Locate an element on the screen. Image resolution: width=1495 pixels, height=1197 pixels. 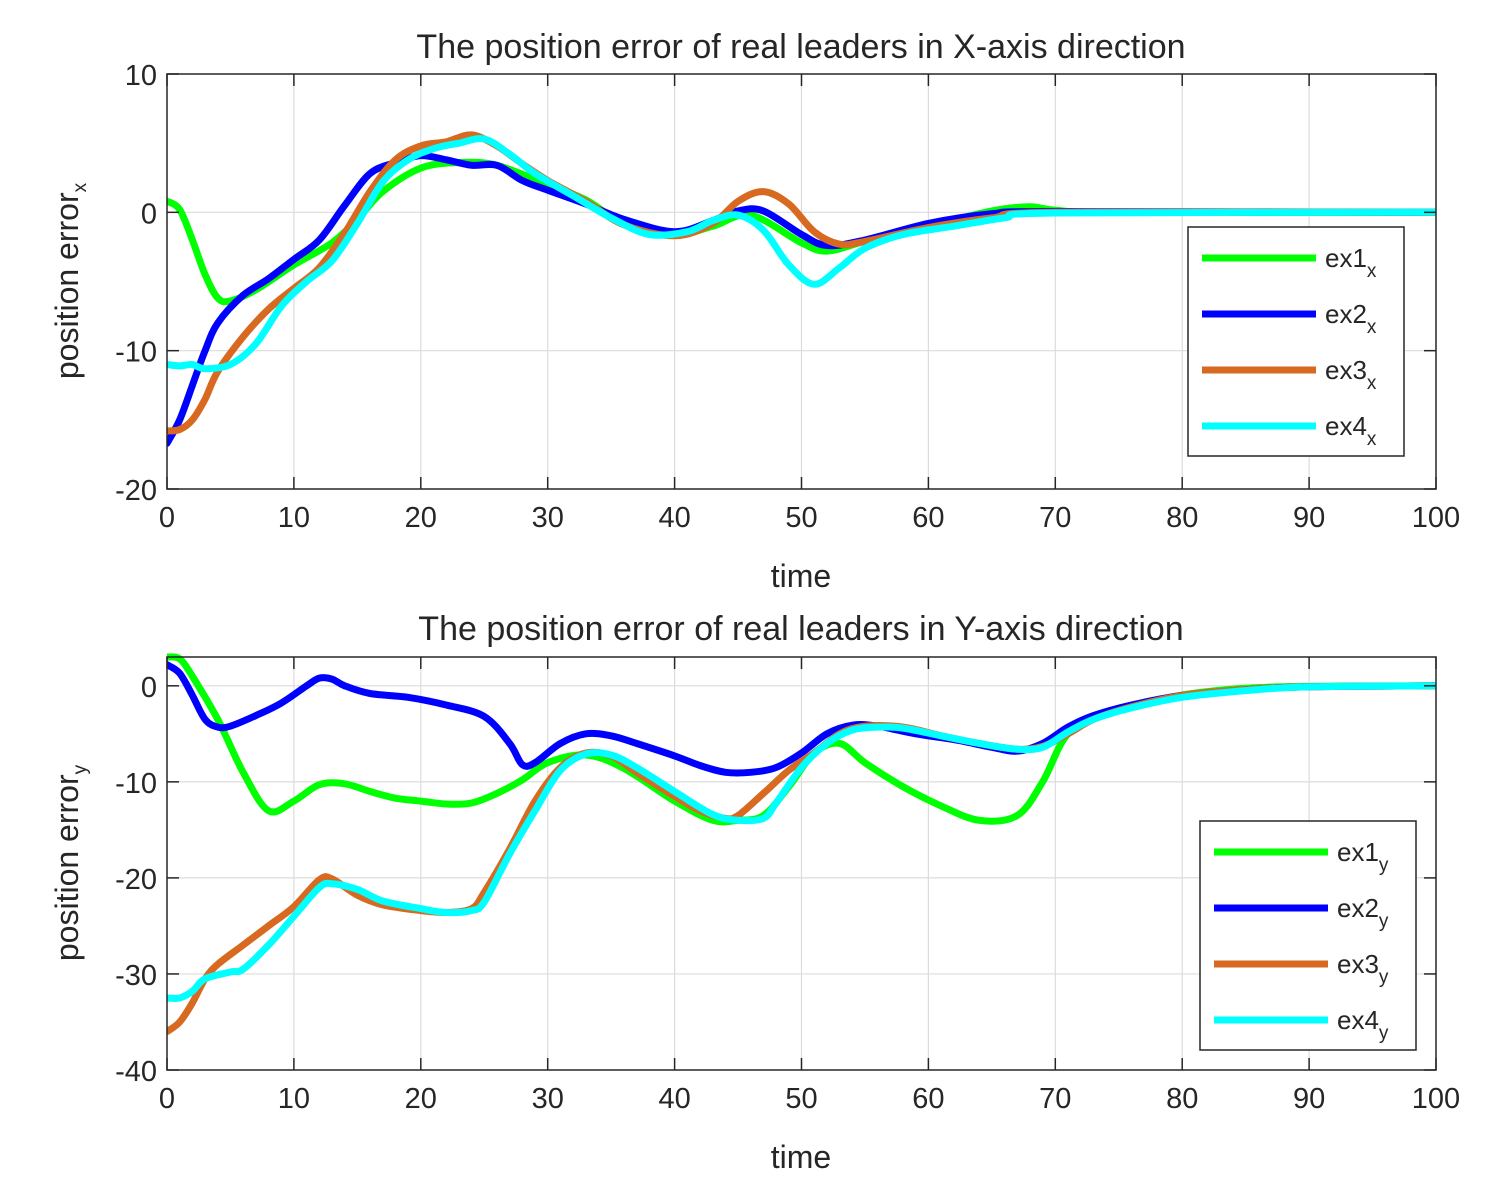
y-tick-label: -30 is located at coordinates (136, 976).